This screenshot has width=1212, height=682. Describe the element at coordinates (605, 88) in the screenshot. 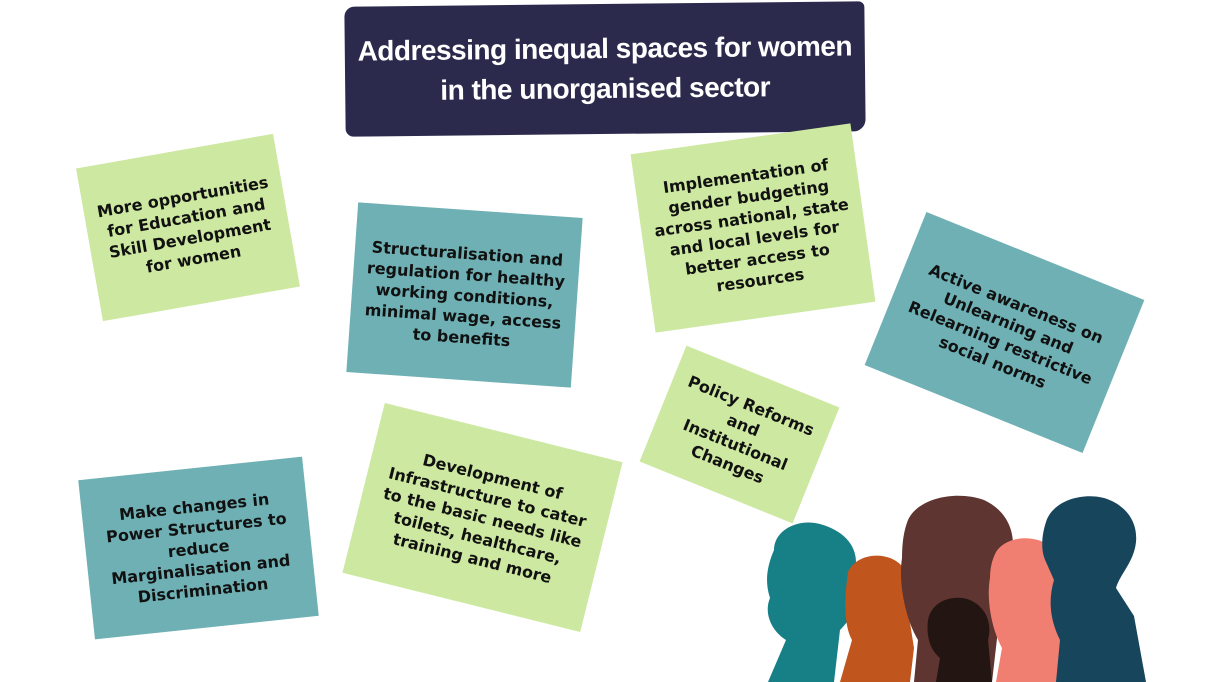

I see `title-line-2: in the unorganised sector` at that location.